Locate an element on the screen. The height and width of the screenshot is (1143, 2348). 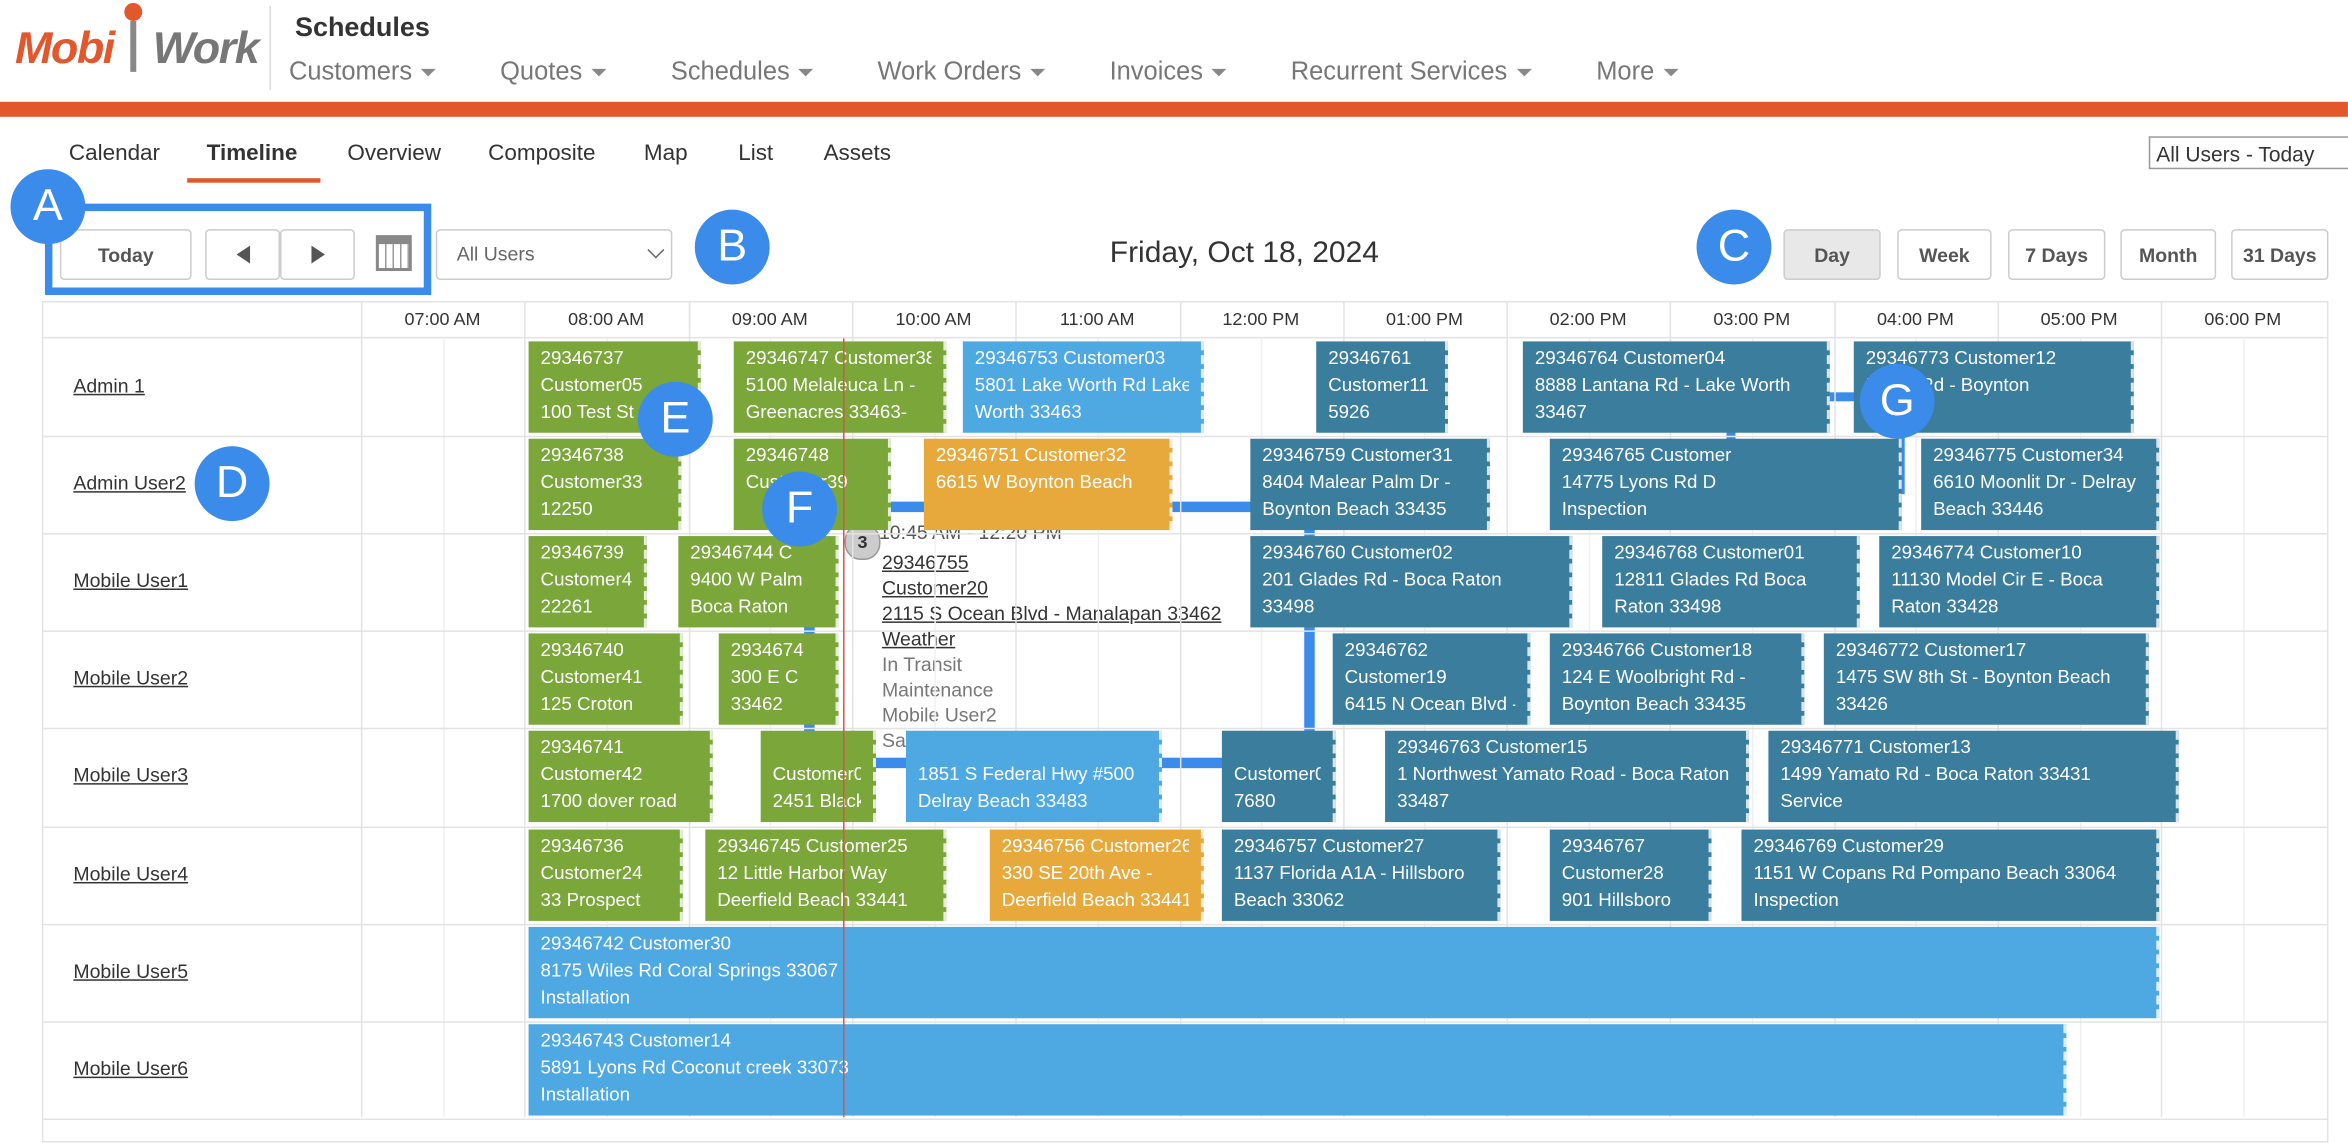
view-button: Week is located at coordinates (1944, 255).